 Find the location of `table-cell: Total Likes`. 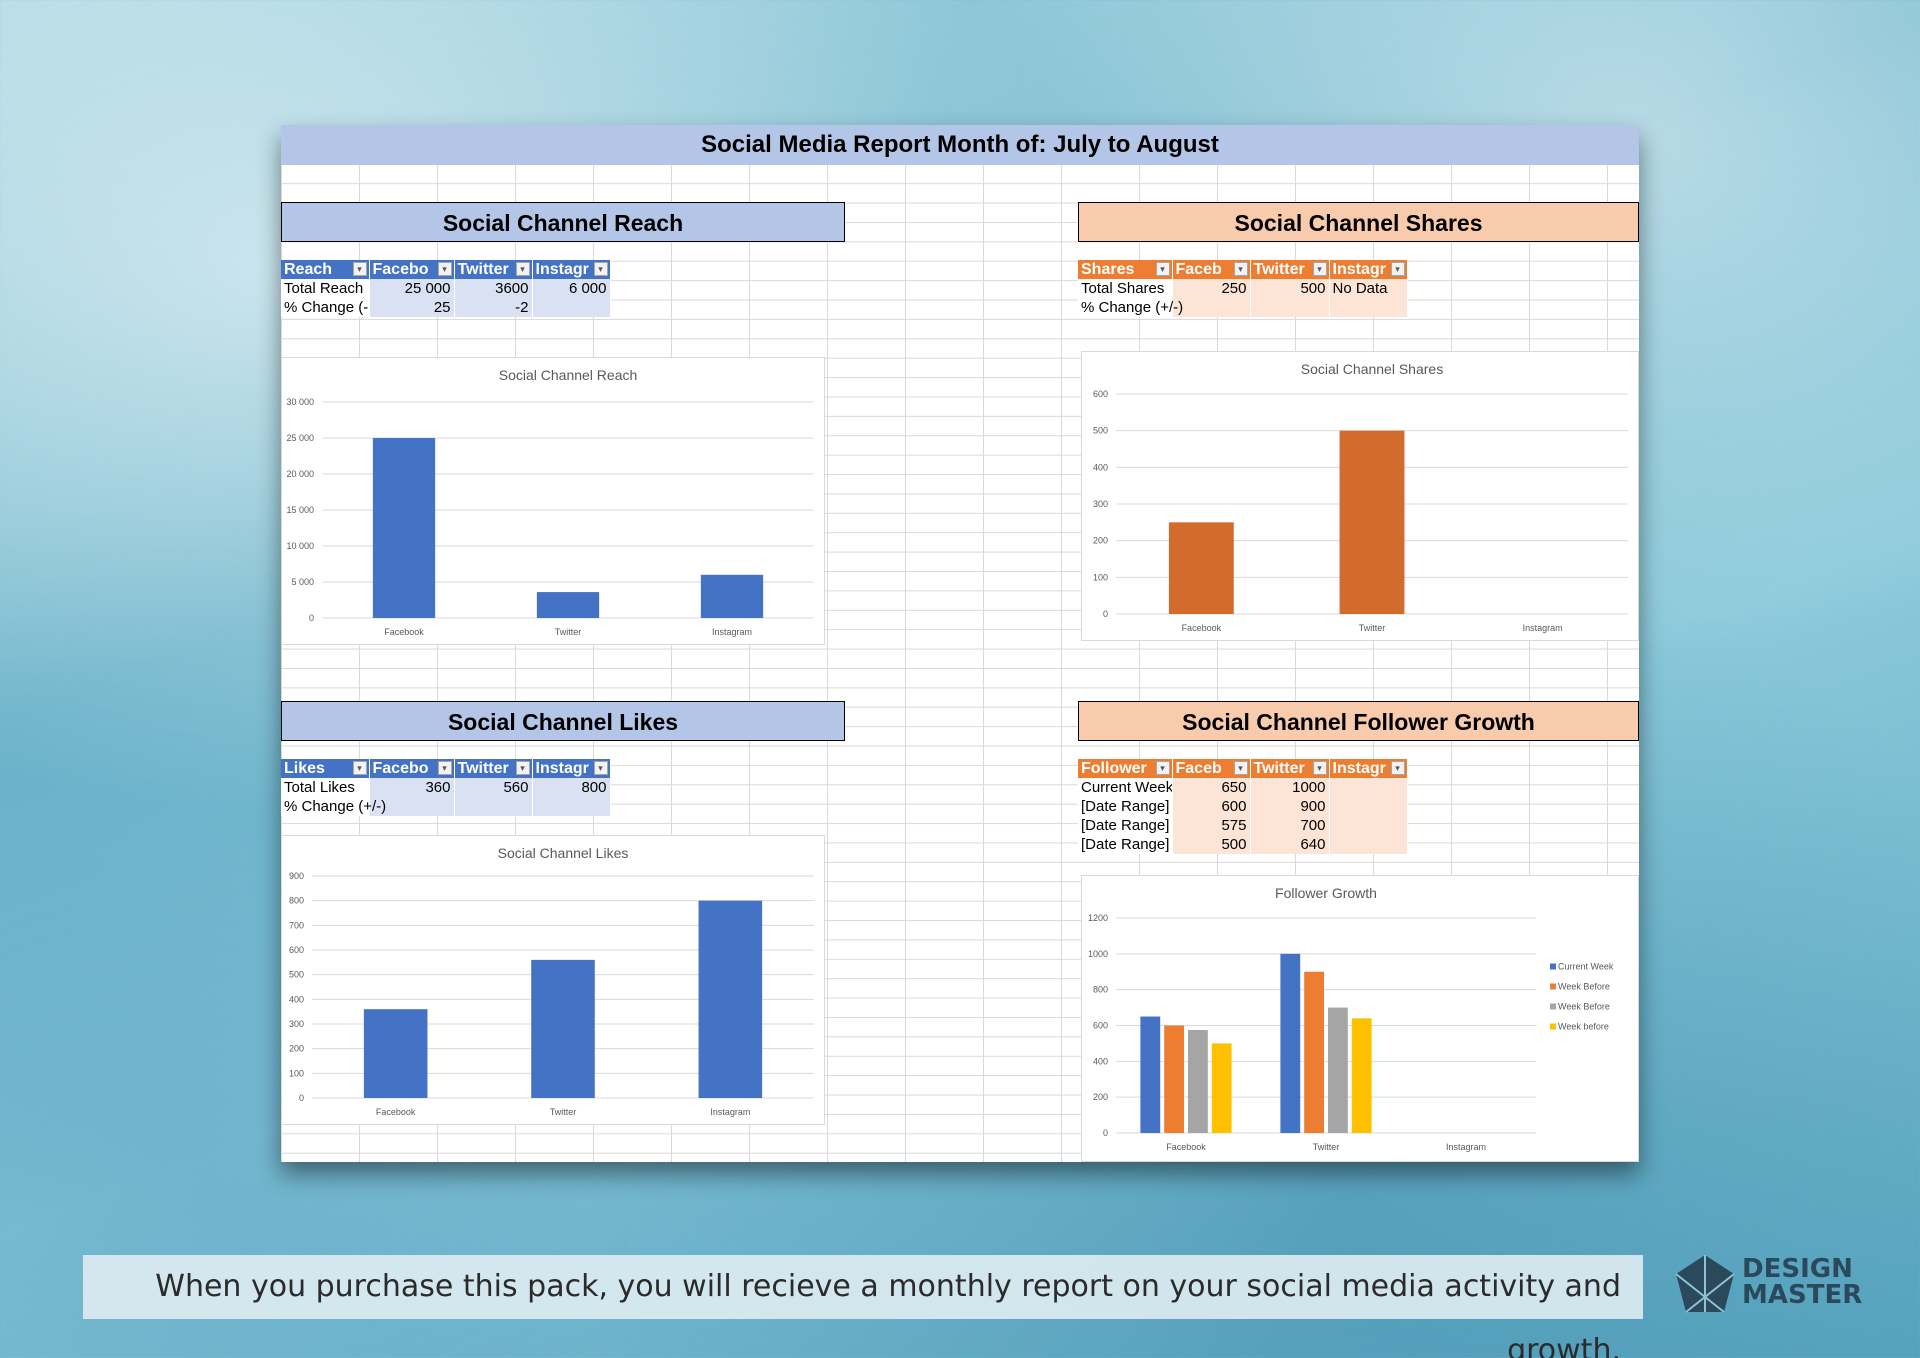

table-cell: Total Likes is located at coordinates (325, 787).